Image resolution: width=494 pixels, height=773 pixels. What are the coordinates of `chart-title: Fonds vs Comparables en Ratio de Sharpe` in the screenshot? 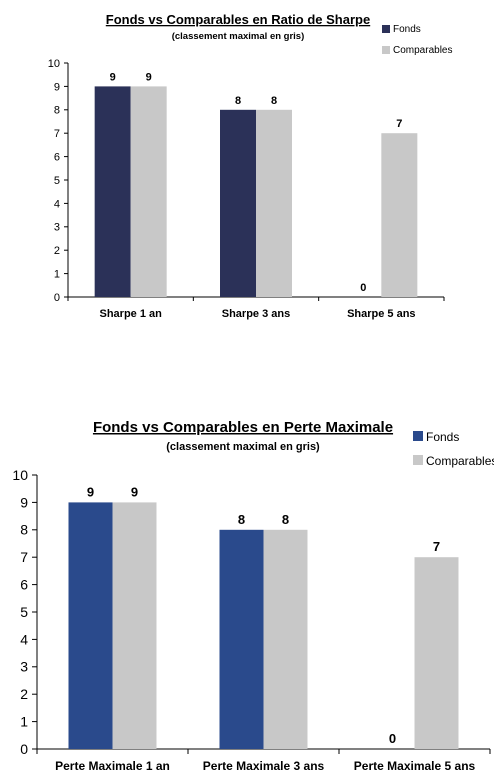 It's located at (238, 19).